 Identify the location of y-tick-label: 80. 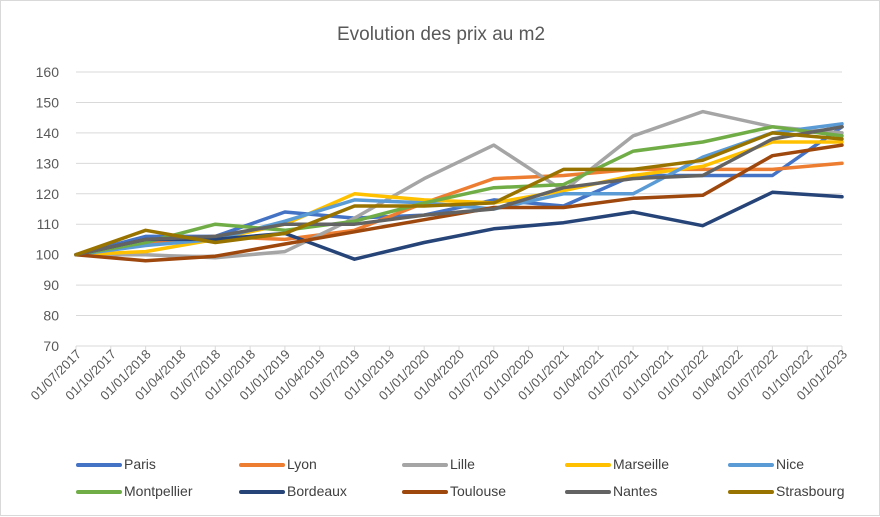
(51, 316).